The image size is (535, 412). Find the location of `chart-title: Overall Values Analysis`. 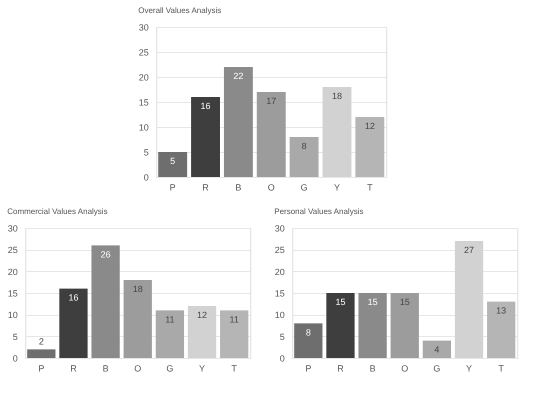

chart-title: Overall Values Analysis is located at coordinates (180, 10).